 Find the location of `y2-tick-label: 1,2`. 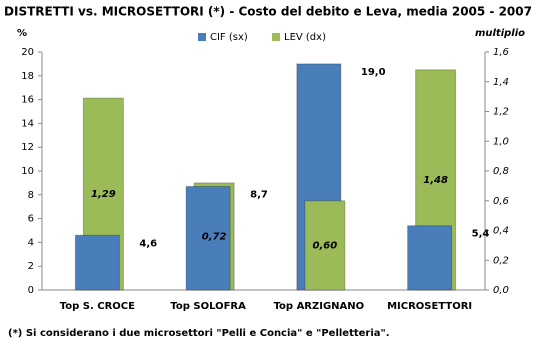

y2-tick-label: 1,2 is located at coordinates (501, 112).